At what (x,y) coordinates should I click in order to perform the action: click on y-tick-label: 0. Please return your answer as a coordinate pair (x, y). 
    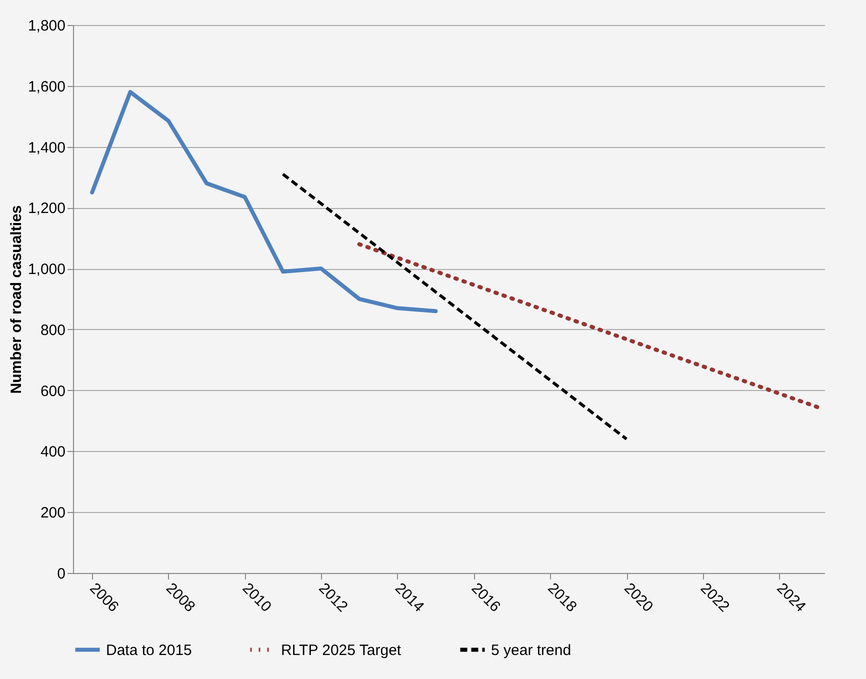
    Looking at the image, I should click on (61, 574).